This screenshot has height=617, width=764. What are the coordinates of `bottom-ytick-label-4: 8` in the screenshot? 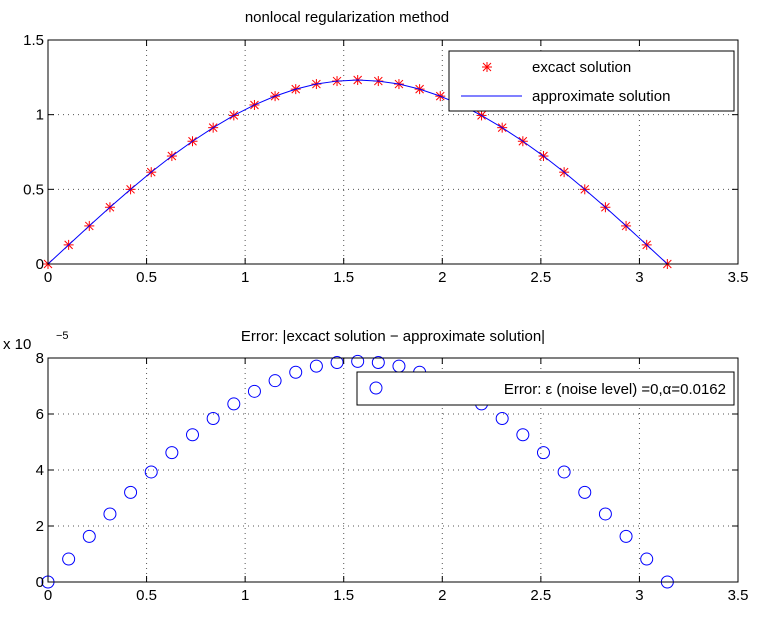 It's located at (40, 358).